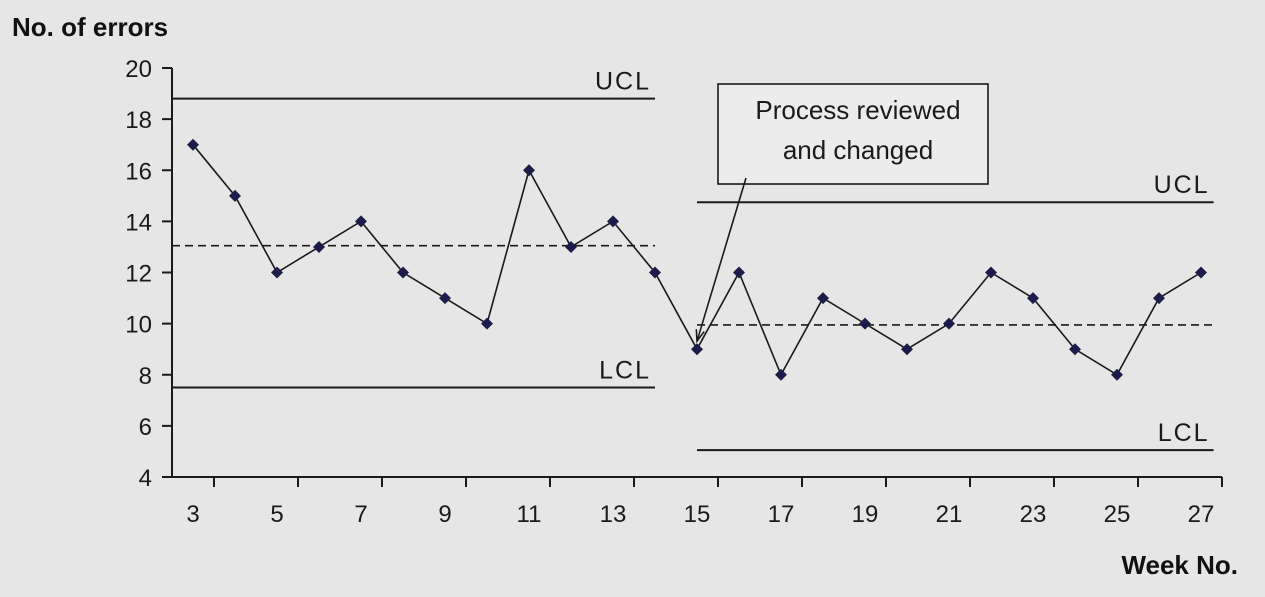  Describe the element at coordinates (858, 150) in the screenshot. I see `annotation-text: and changed` at that location.